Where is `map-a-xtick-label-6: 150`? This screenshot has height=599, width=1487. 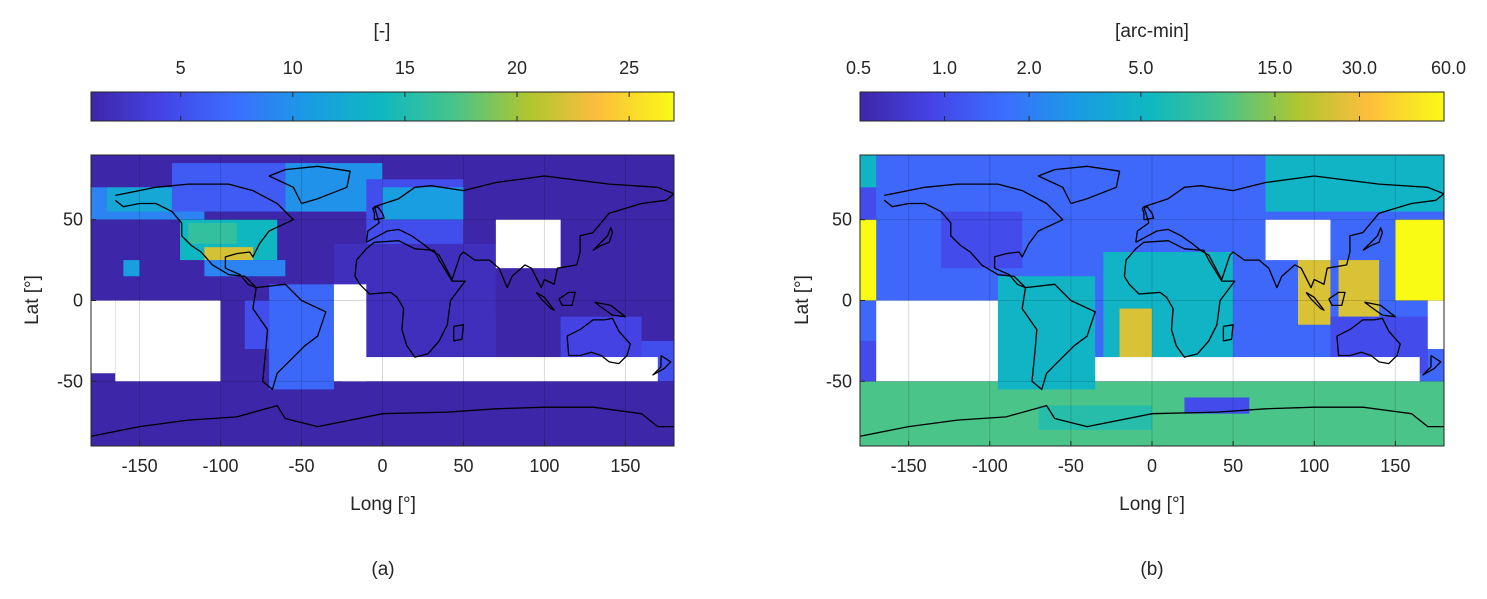 map-a-xtick-label-6: 150 is located at coordinates (625, 466).